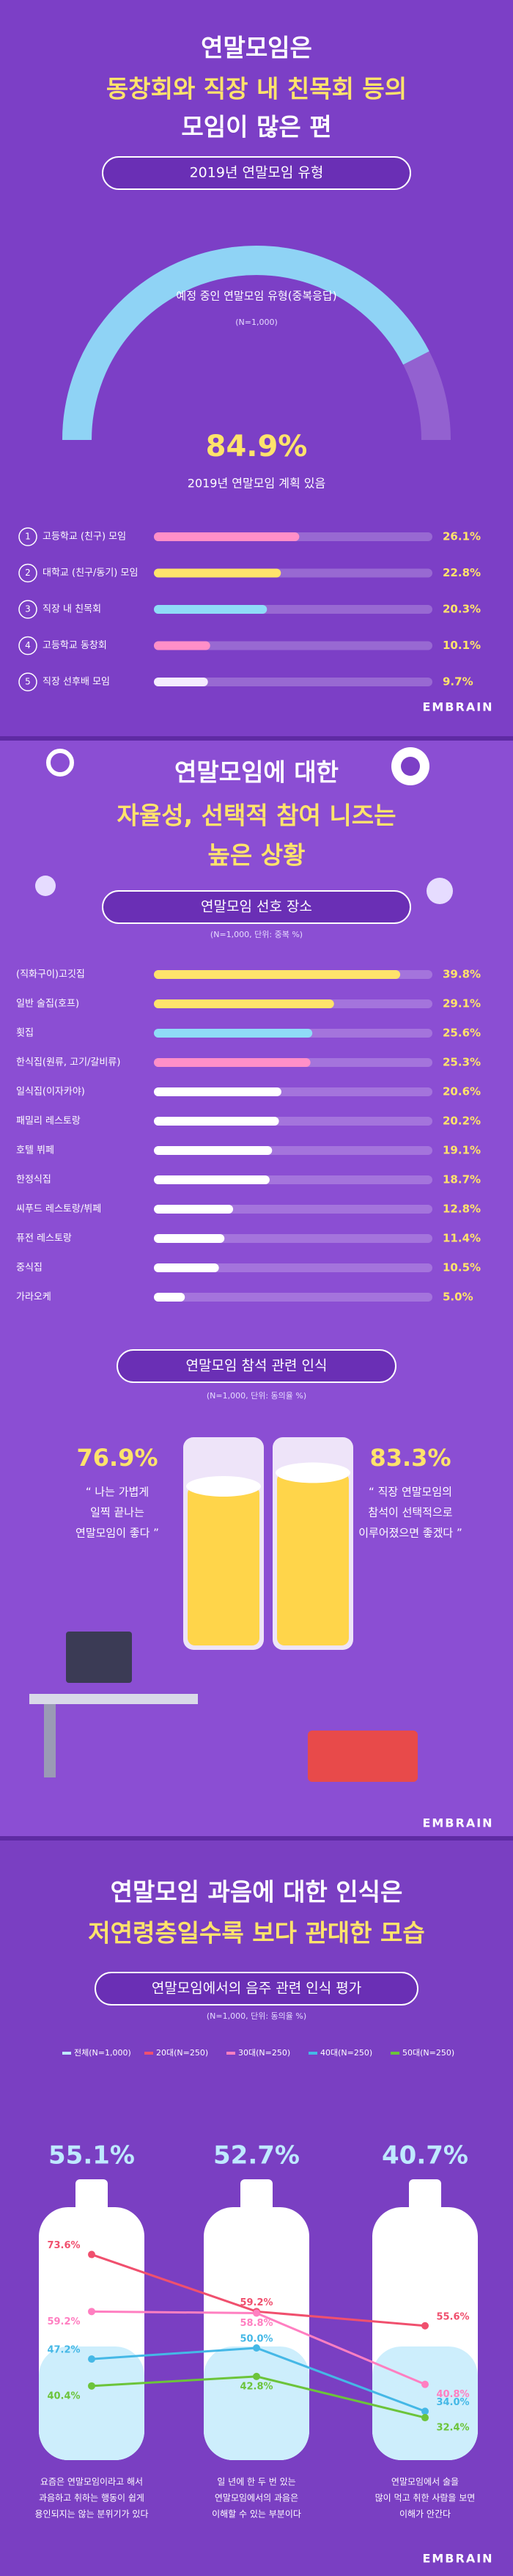 The width and height of the screenshot is (513, 2576). Describe the element at coordinates (452, 2402) in the screenshot. I see `point-label: 34.0%` at that location.